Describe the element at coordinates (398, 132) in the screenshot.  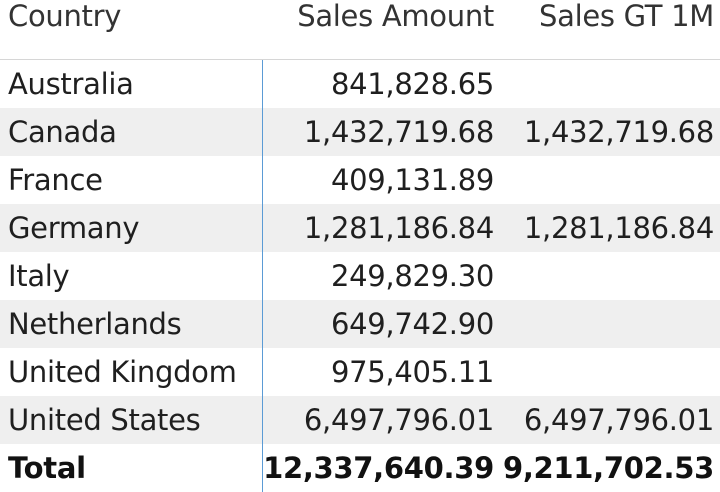
I see `sales-amount-cell: 1,432,719.68` at that location.